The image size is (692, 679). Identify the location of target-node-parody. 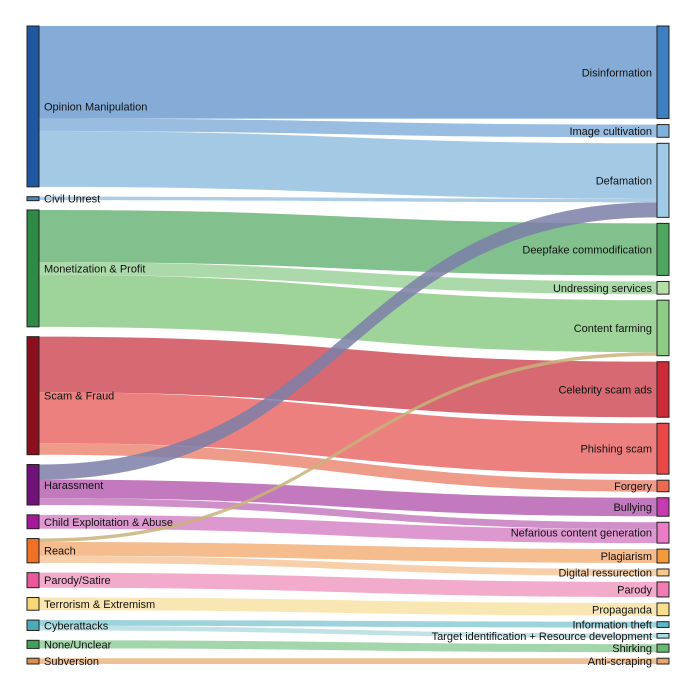
(663, 589).